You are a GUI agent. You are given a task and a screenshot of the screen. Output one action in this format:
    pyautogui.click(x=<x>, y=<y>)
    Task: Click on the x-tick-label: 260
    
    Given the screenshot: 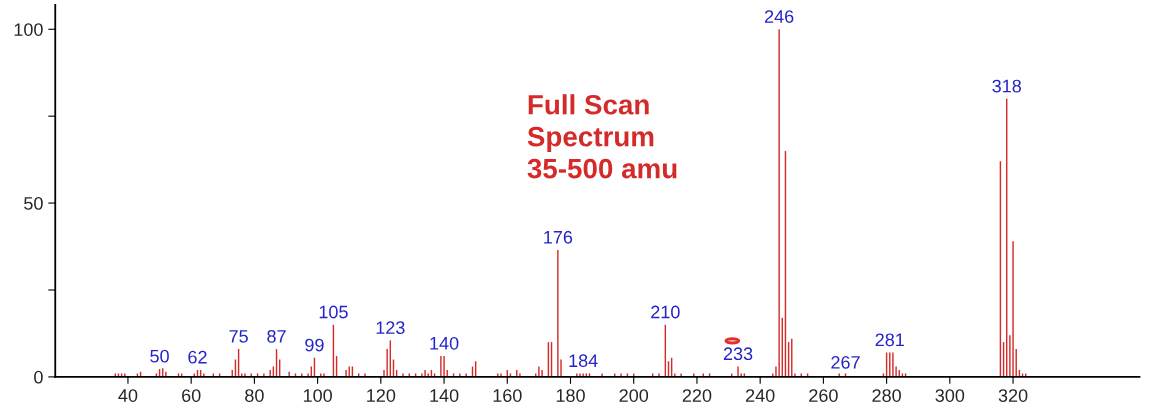 What is the action you would take?
    pyautogui.click(x=823, y=395)
    